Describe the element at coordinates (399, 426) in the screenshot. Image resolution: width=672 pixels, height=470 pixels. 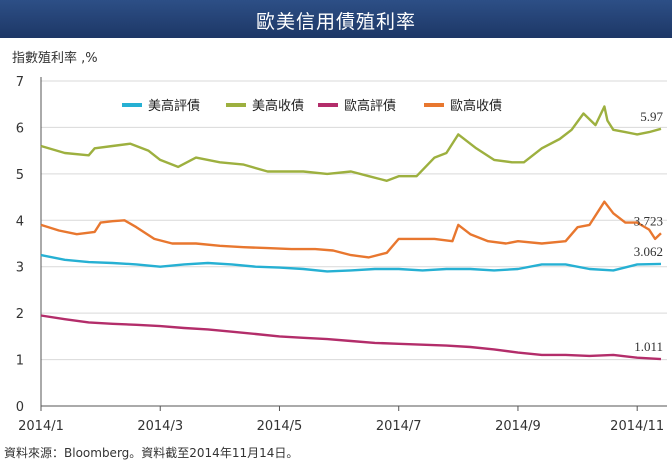
I see `x-tick-label: 2014/7` at that location.